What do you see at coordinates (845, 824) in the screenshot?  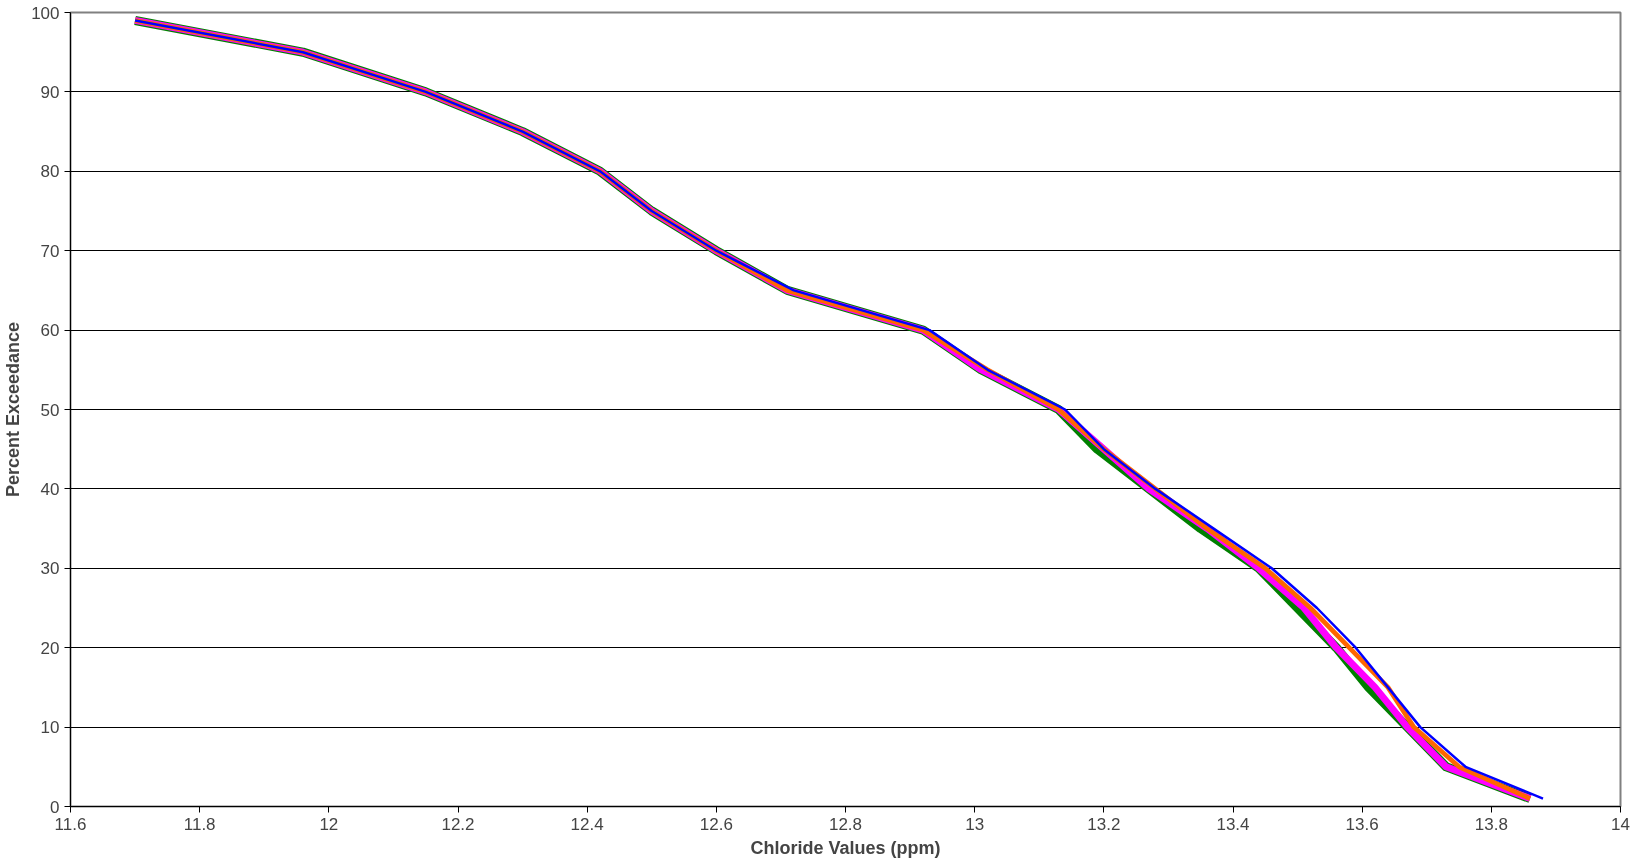 I see `x-tick-label: 12.8` at bounding box center [845, 824].